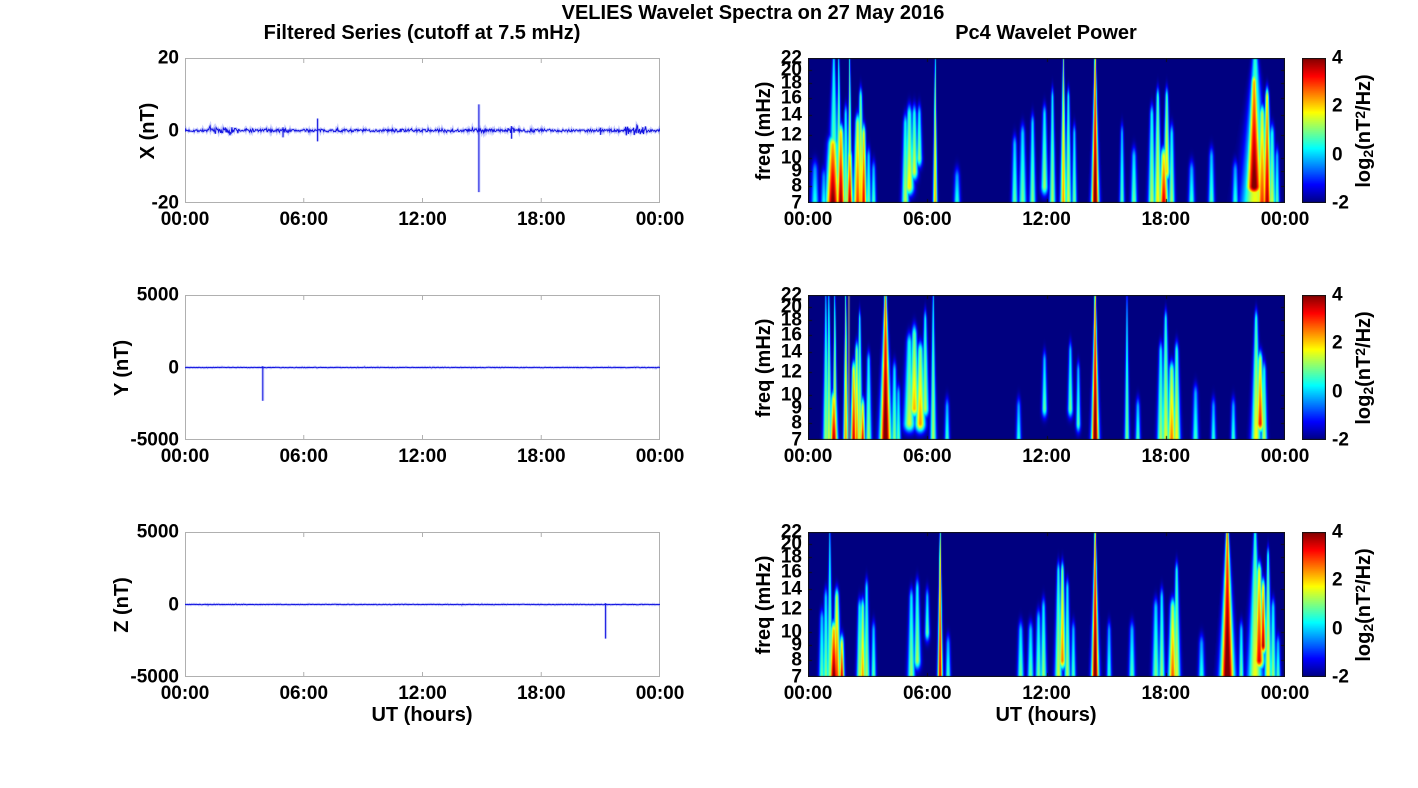  Describe the element at coordinates (791, 395) in the screenshot. I see `y-wavelet-freq-tick-label: 10` at that location.